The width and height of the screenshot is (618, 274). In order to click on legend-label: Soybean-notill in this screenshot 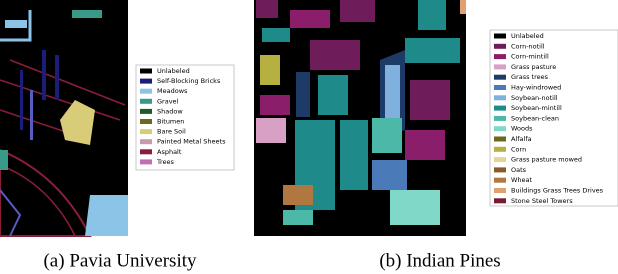, I will do `click(534, 98)`.